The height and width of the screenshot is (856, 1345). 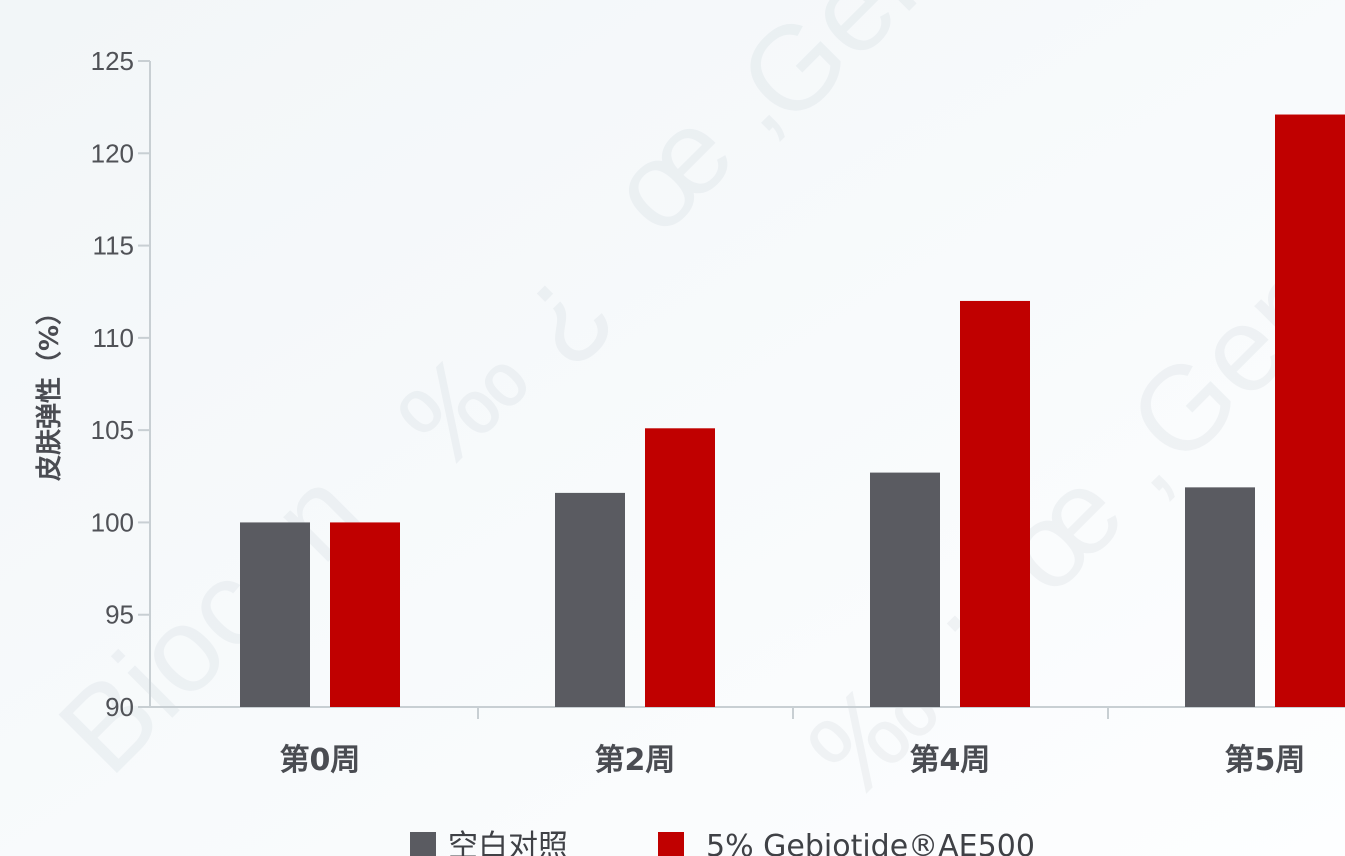 I want to click on legend-swatch-treatment, so click(x=671, y=844).